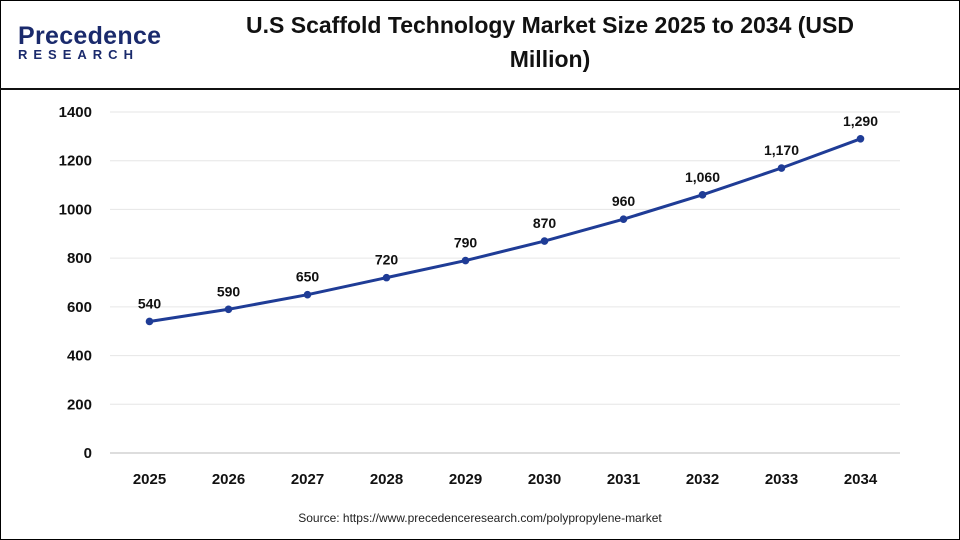 The width and height of the screenshot is (960, 540). What do you see at coordinates (75, 161) in the screenshot?
I see `y-tick-label: 1200` at bounding box center [75, 161].